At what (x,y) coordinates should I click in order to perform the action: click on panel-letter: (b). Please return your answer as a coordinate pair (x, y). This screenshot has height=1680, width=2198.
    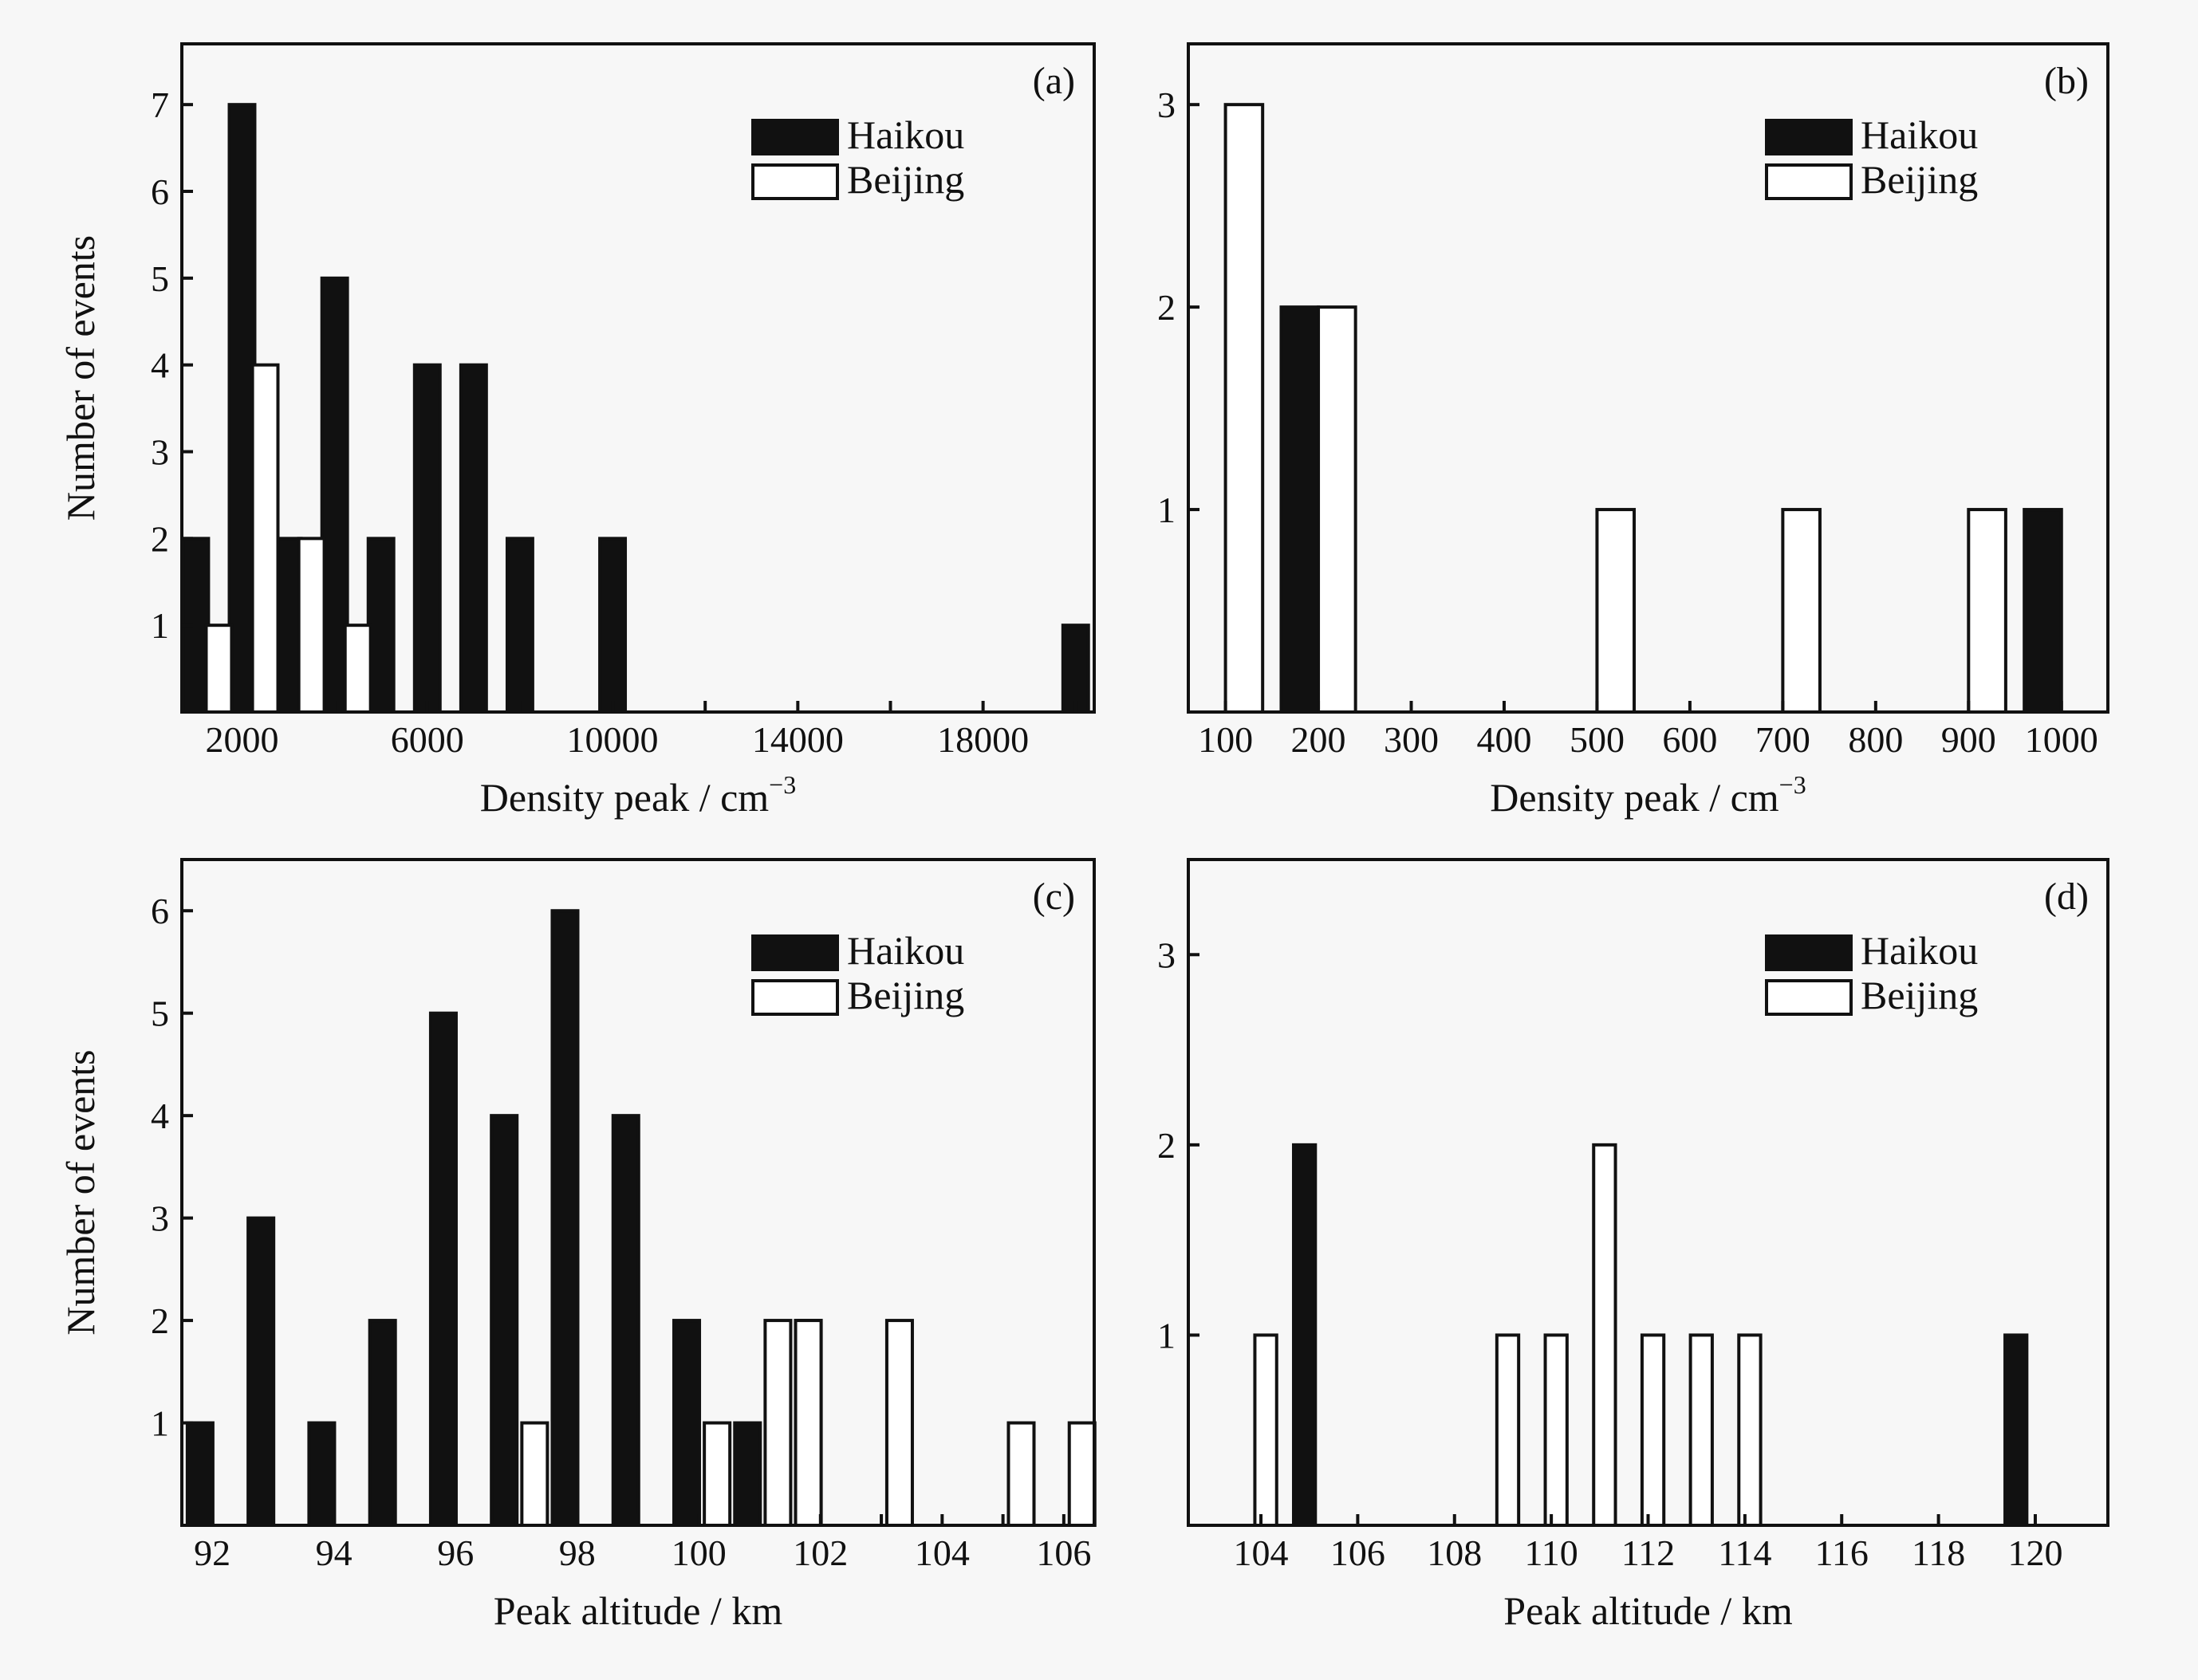
    Looking at the image, I should click on (2066, 81).